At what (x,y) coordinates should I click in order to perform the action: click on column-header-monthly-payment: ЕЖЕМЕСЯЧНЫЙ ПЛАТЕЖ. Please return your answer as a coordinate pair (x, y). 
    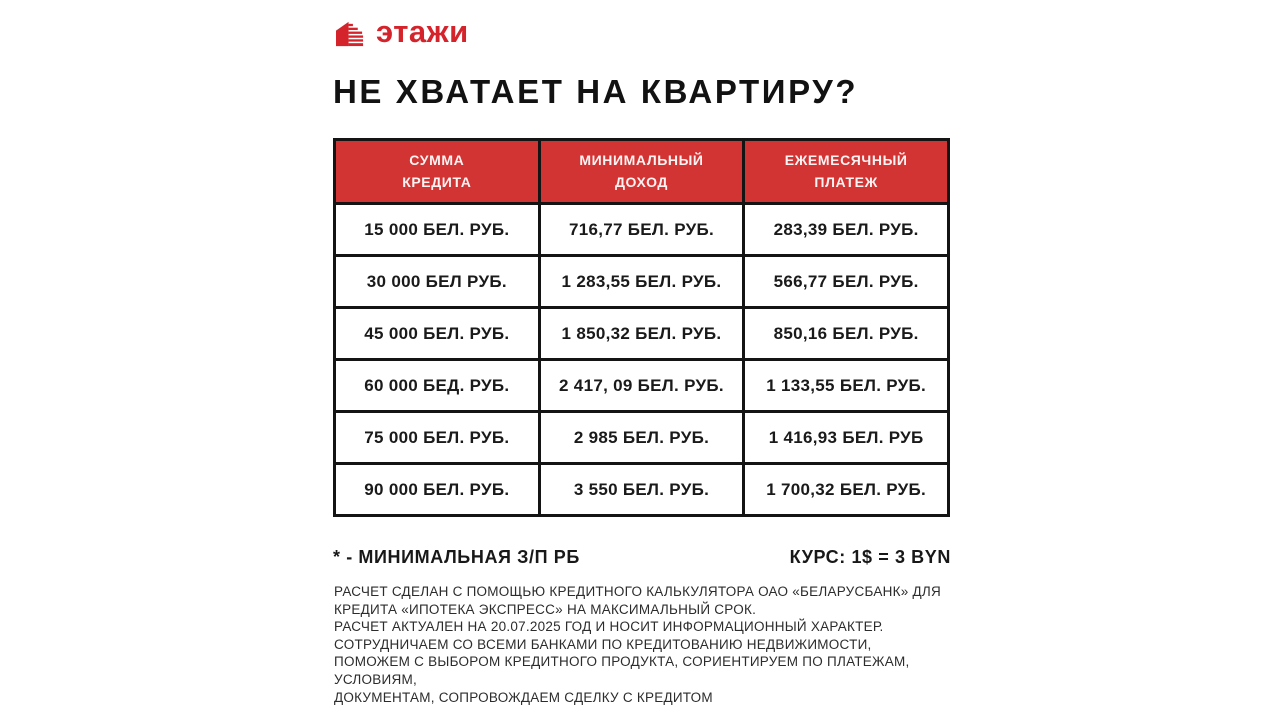
    Looking at the image, I should click on (846, 171).